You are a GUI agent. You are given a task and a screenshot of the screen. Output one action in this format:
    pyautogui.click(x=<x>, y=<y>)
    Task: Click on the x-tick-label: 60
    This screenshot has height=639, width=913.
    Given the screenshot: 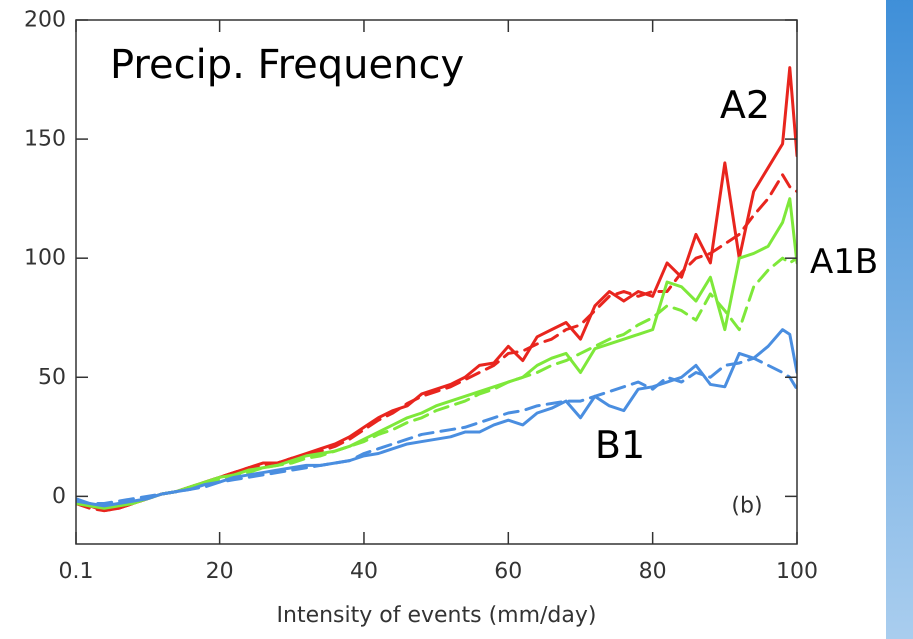 What is the action you would take?
    pyautogui.click(x=508, y=571)
    